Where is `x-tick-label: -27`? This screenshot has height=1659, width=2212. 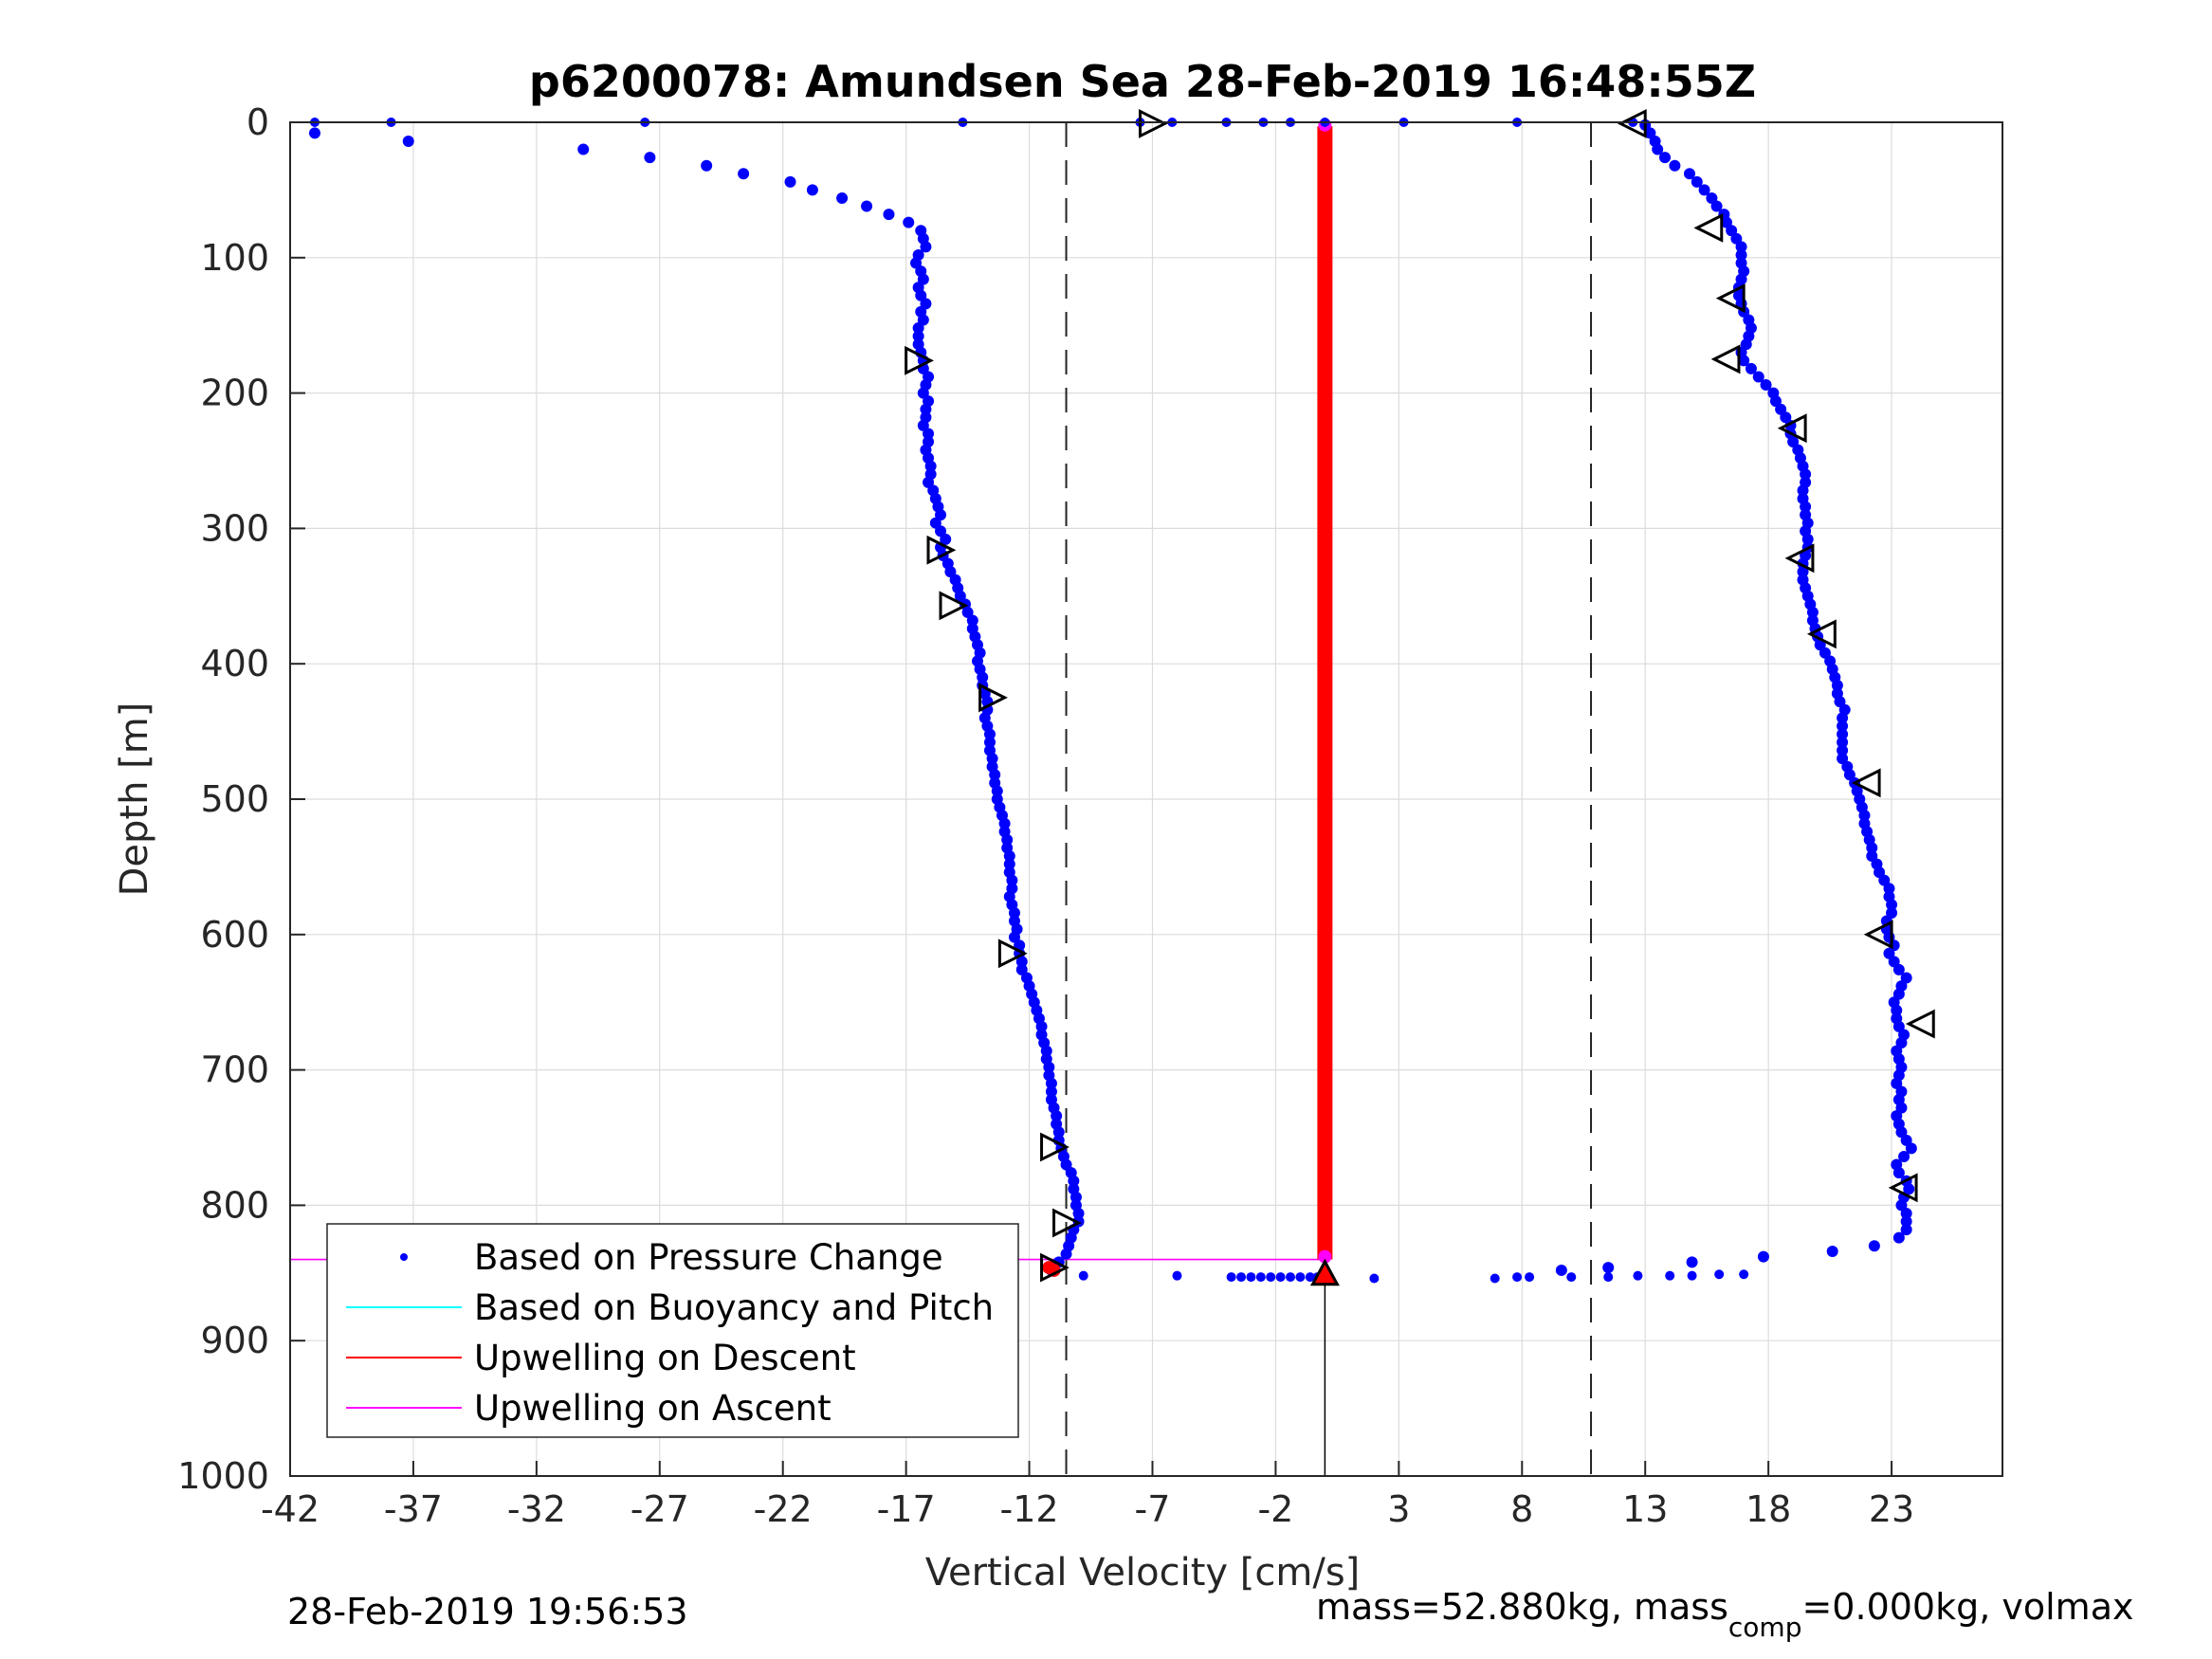 x-tick-label: -27 is located at coordinates (660, 1509).